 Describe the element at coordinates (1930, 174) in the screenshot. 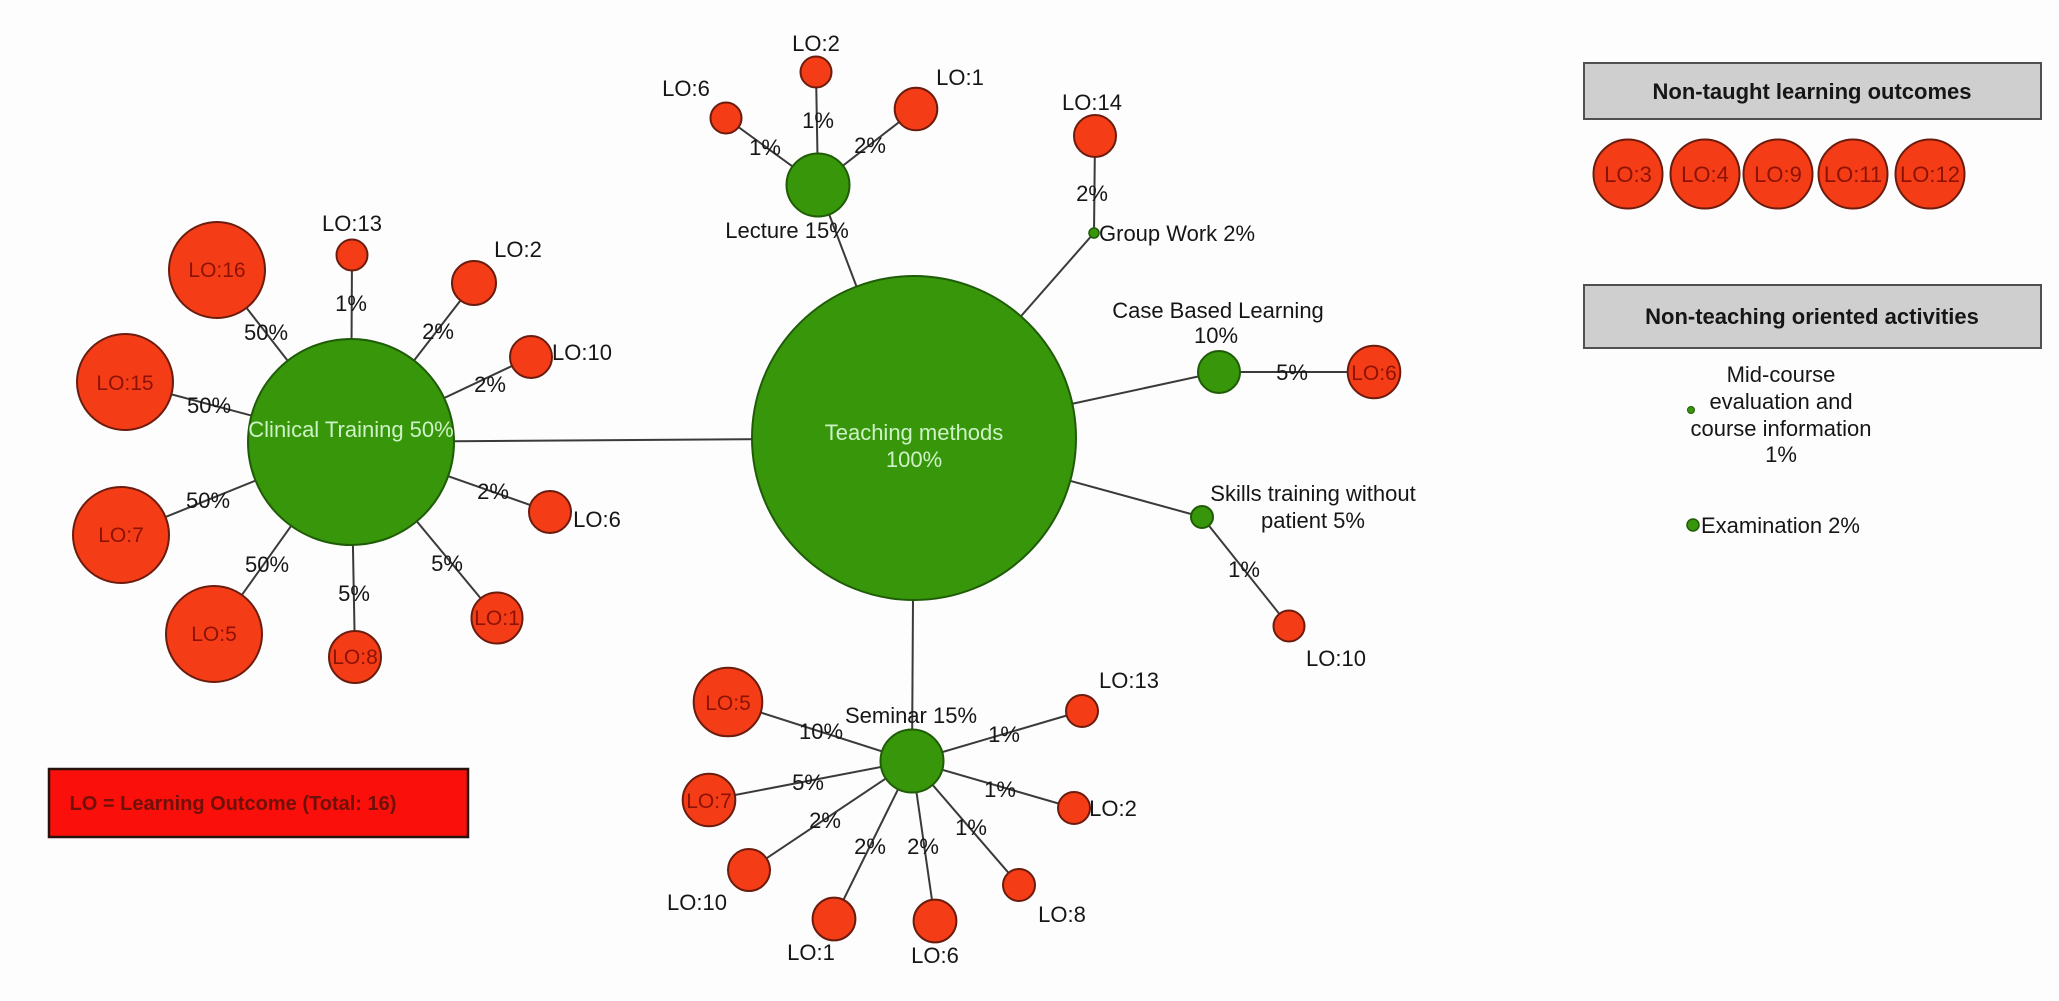

I see `svg-text: LO:12` at that location.